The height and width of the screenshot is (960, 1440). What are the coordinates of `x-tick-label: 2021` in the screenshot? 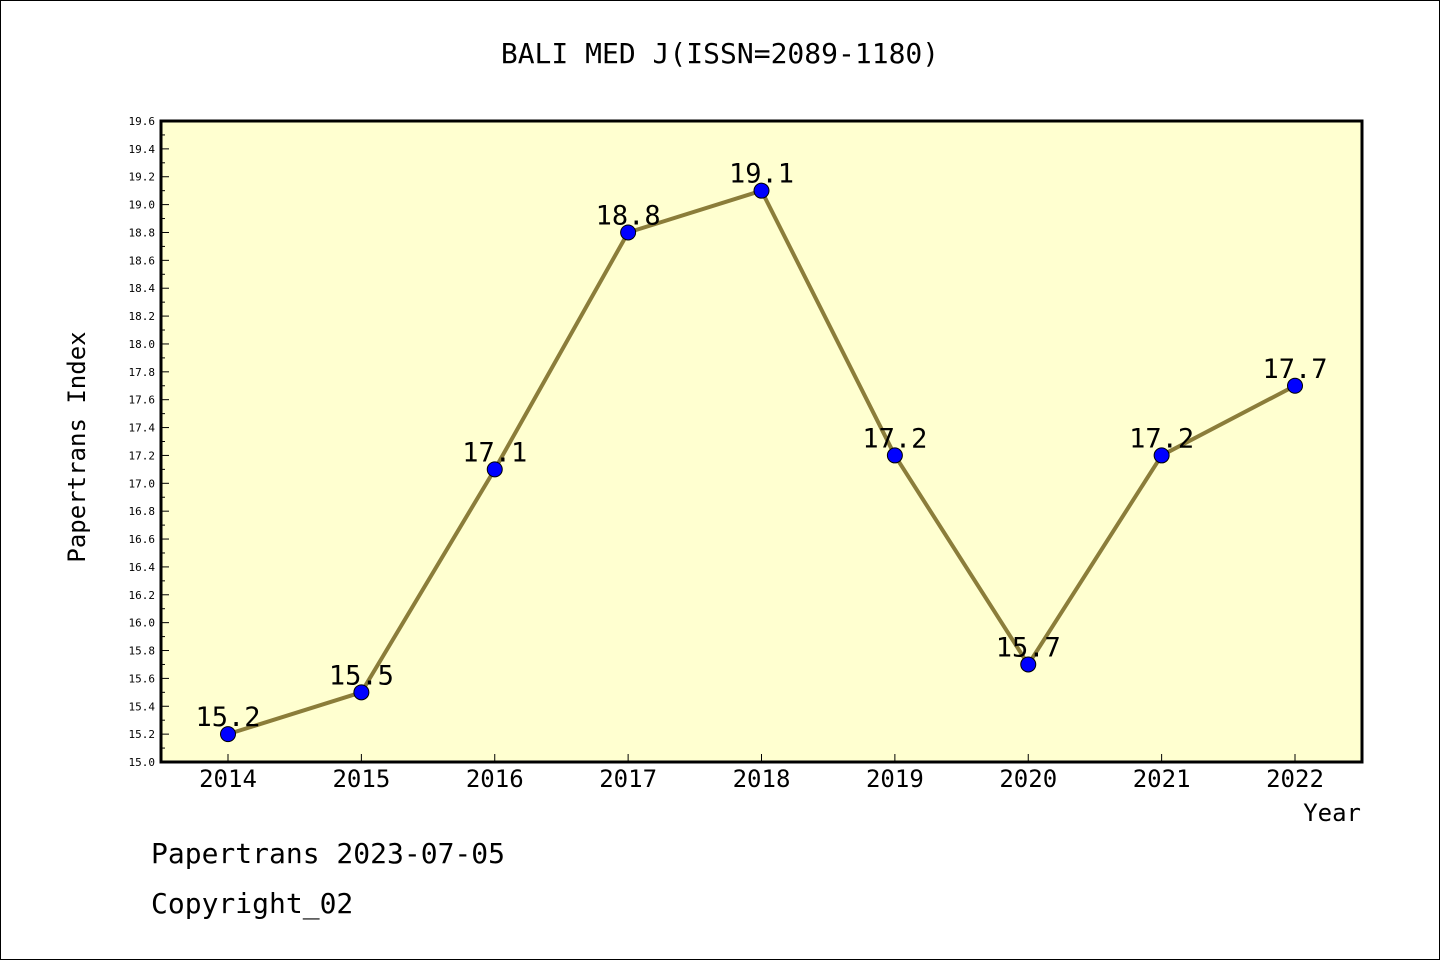 It's located at (1162, 779).